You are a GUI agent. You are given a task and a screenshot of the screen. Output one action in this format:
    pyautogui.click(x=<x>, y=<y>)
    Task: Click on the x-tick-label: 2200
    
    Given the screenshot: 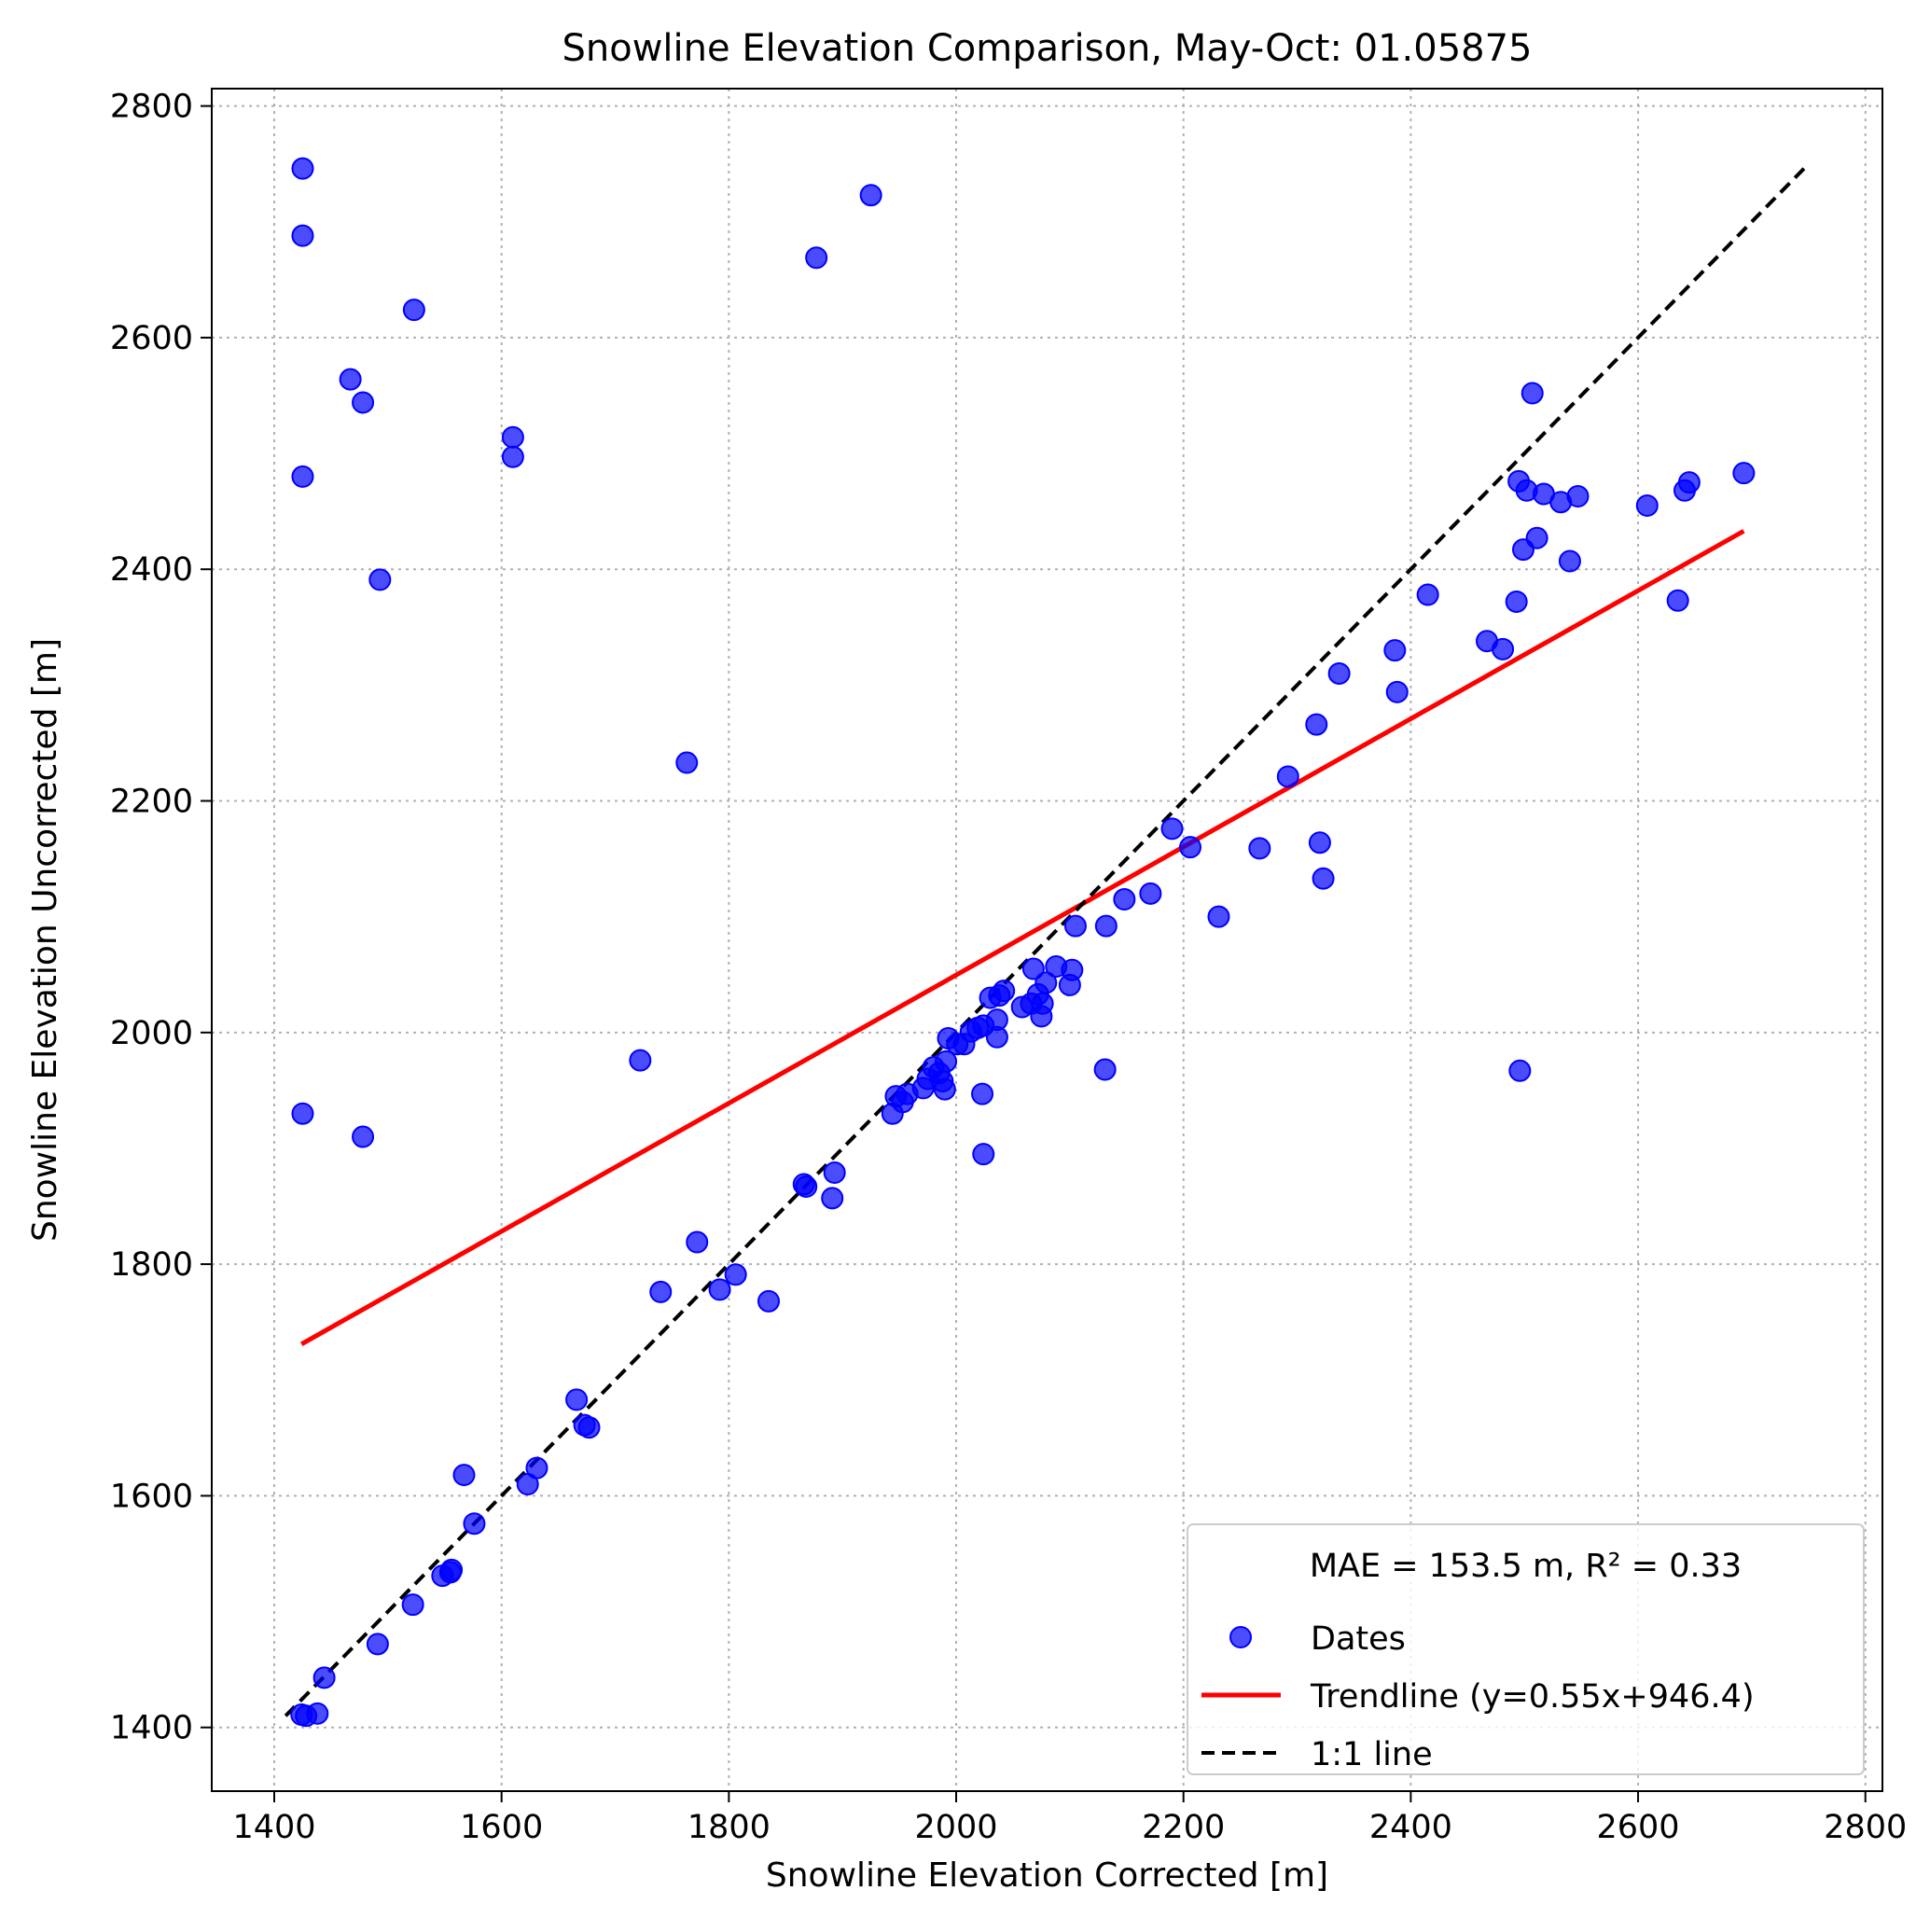 What is the action you would take?
    pyautogui.click(x=1183, y=1828)
    